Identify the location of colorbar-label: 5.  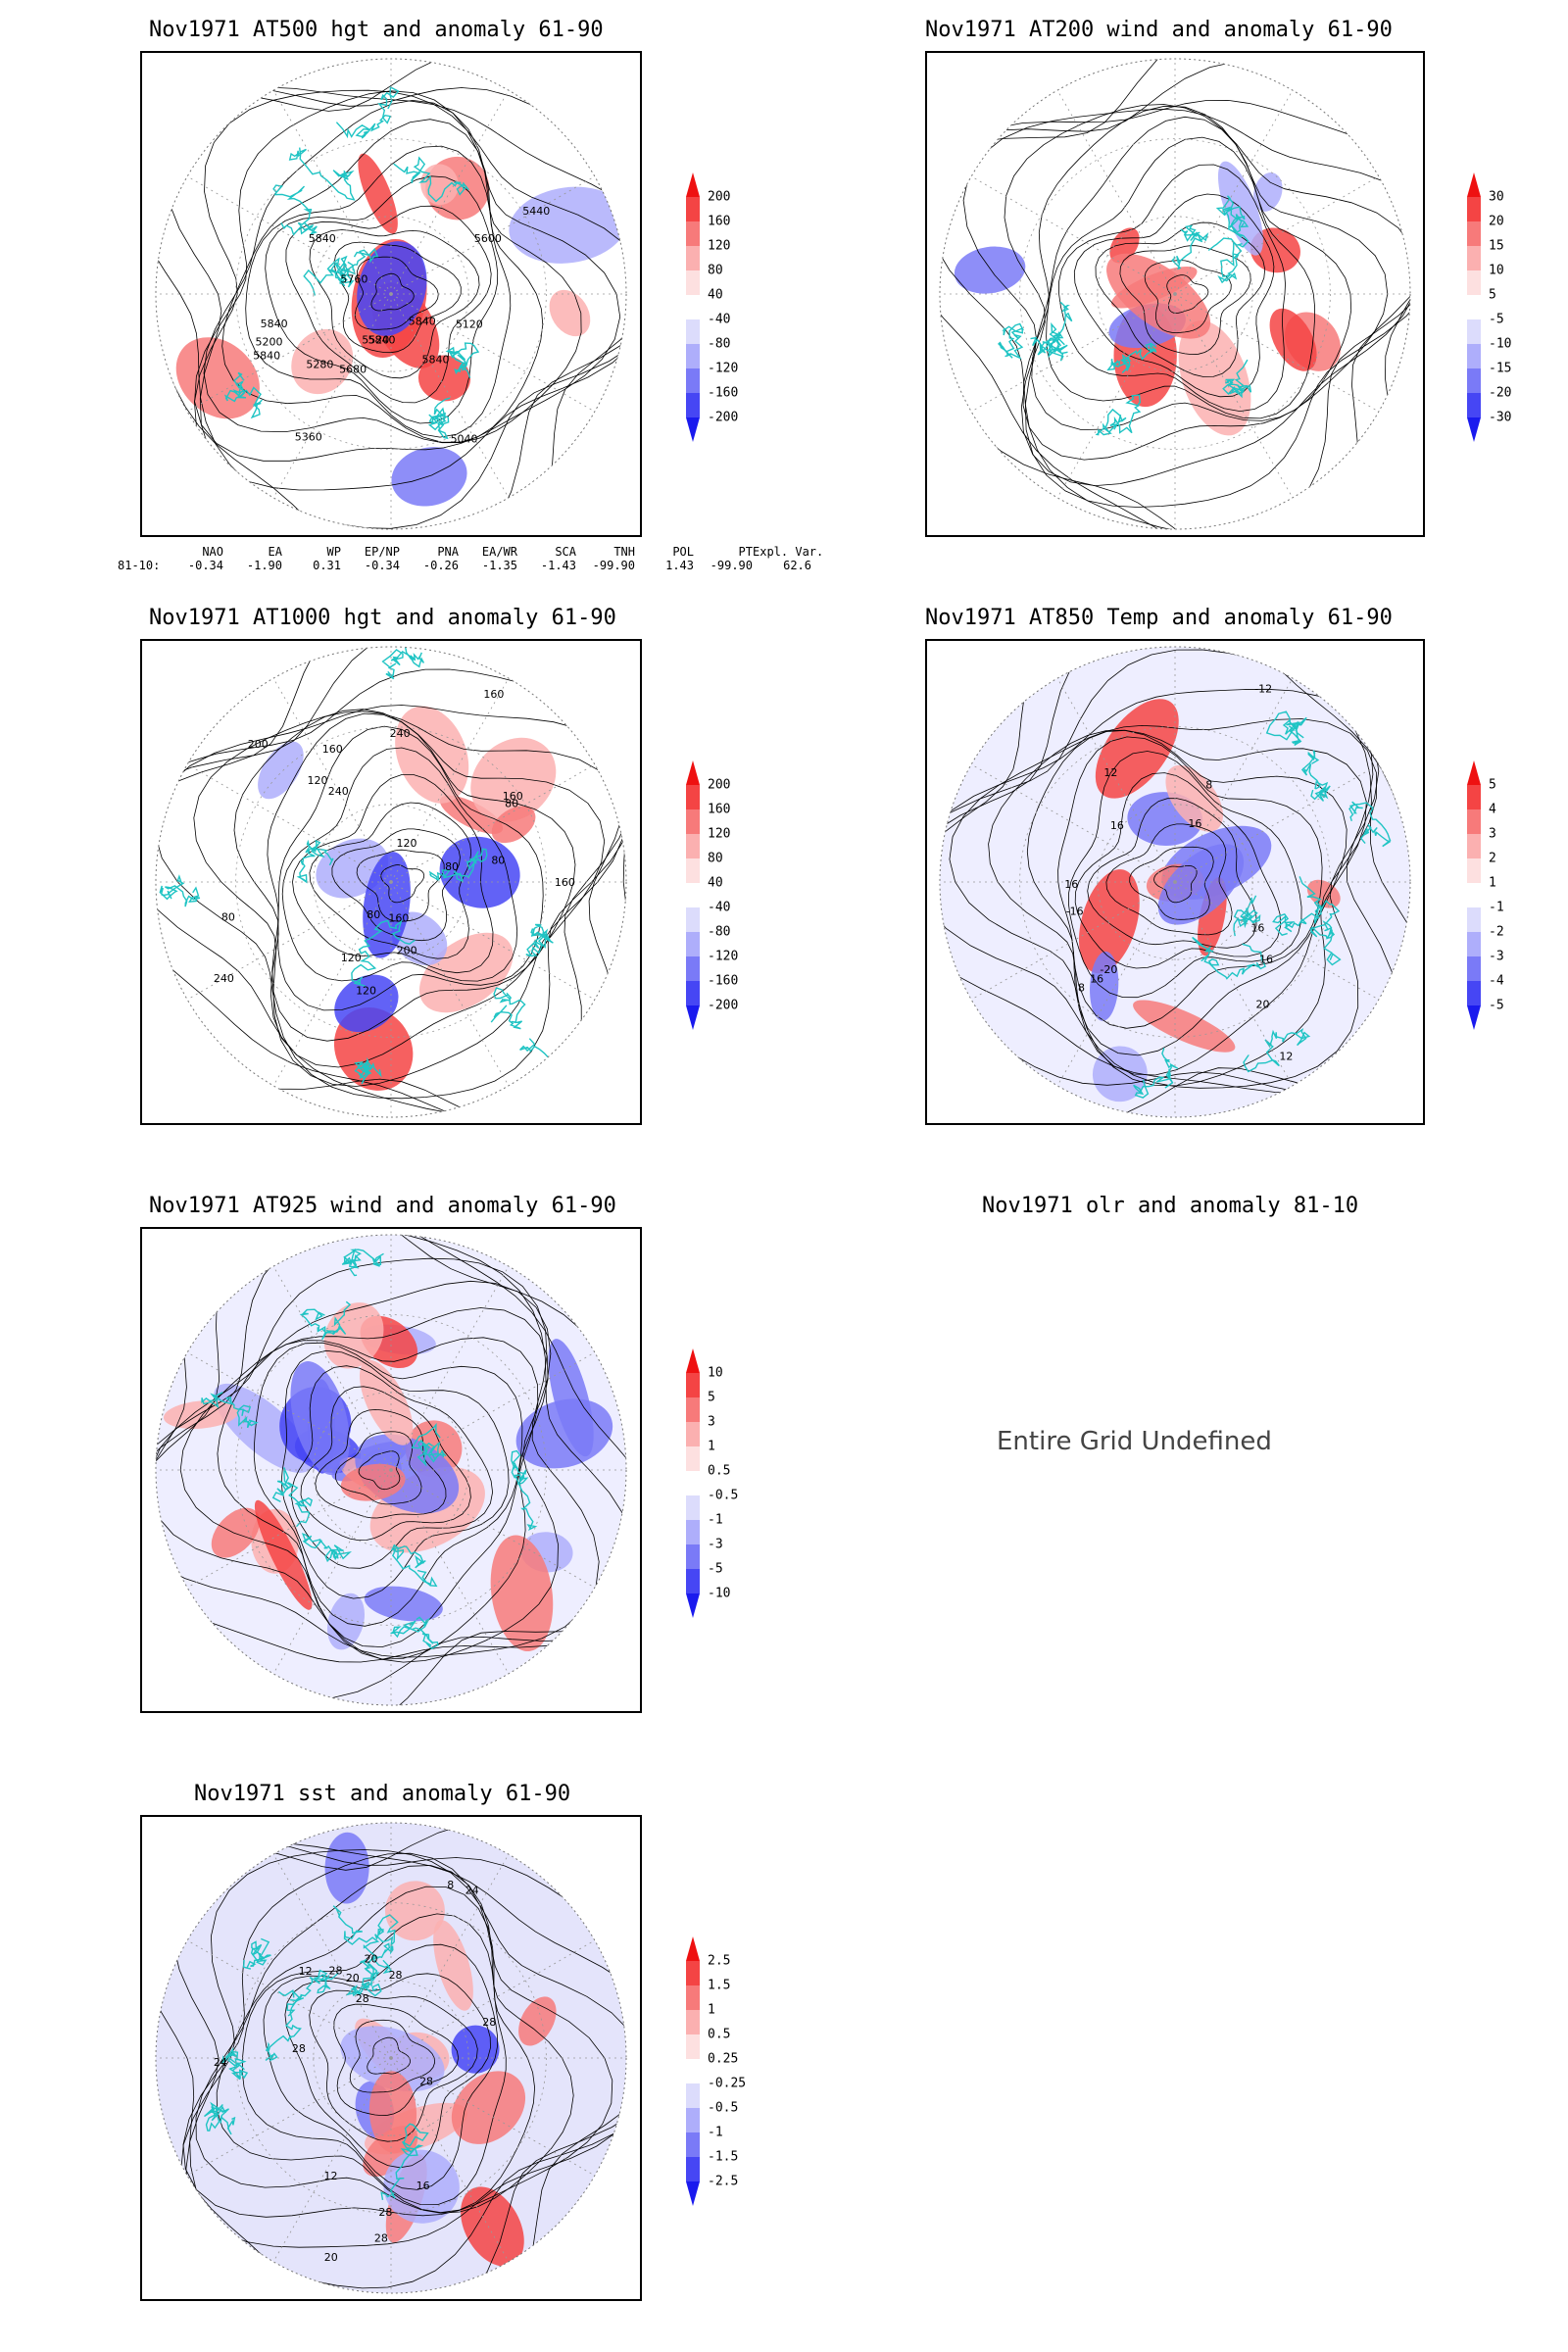
(711, 1397).